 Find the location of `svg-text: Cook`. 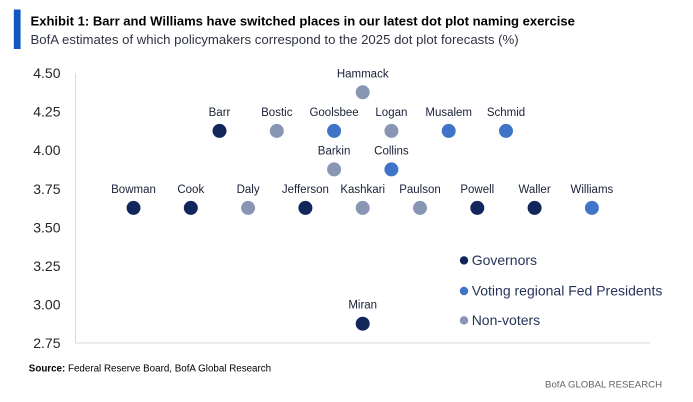

svg-text: Cook is located at coordinates (190, 190).